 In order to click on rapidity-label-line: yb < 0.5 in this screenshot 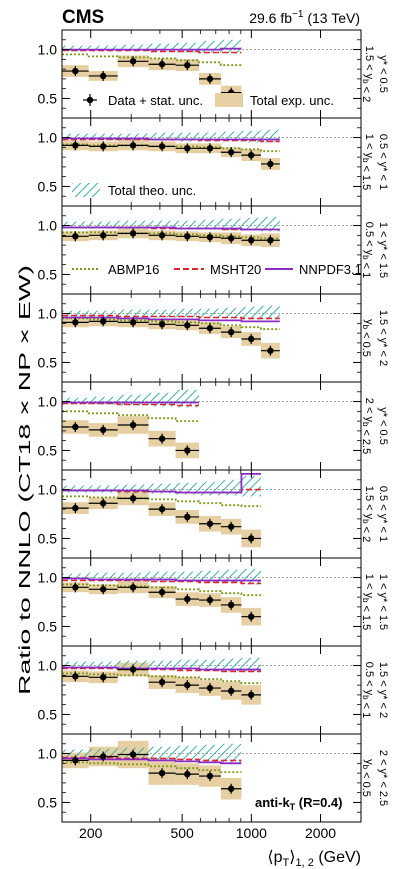, I will do `click(367, 778)`.